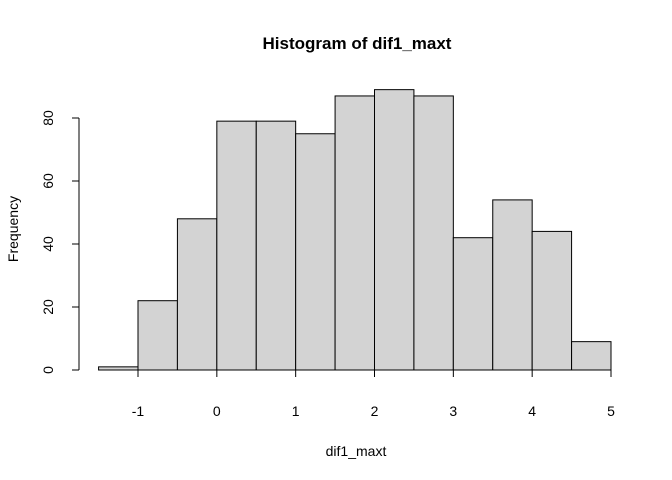 The image size is (672, 480). Describe the element at coordinates (611, 411) in the screenshot. I see `x-tick-label: 5` at that location.